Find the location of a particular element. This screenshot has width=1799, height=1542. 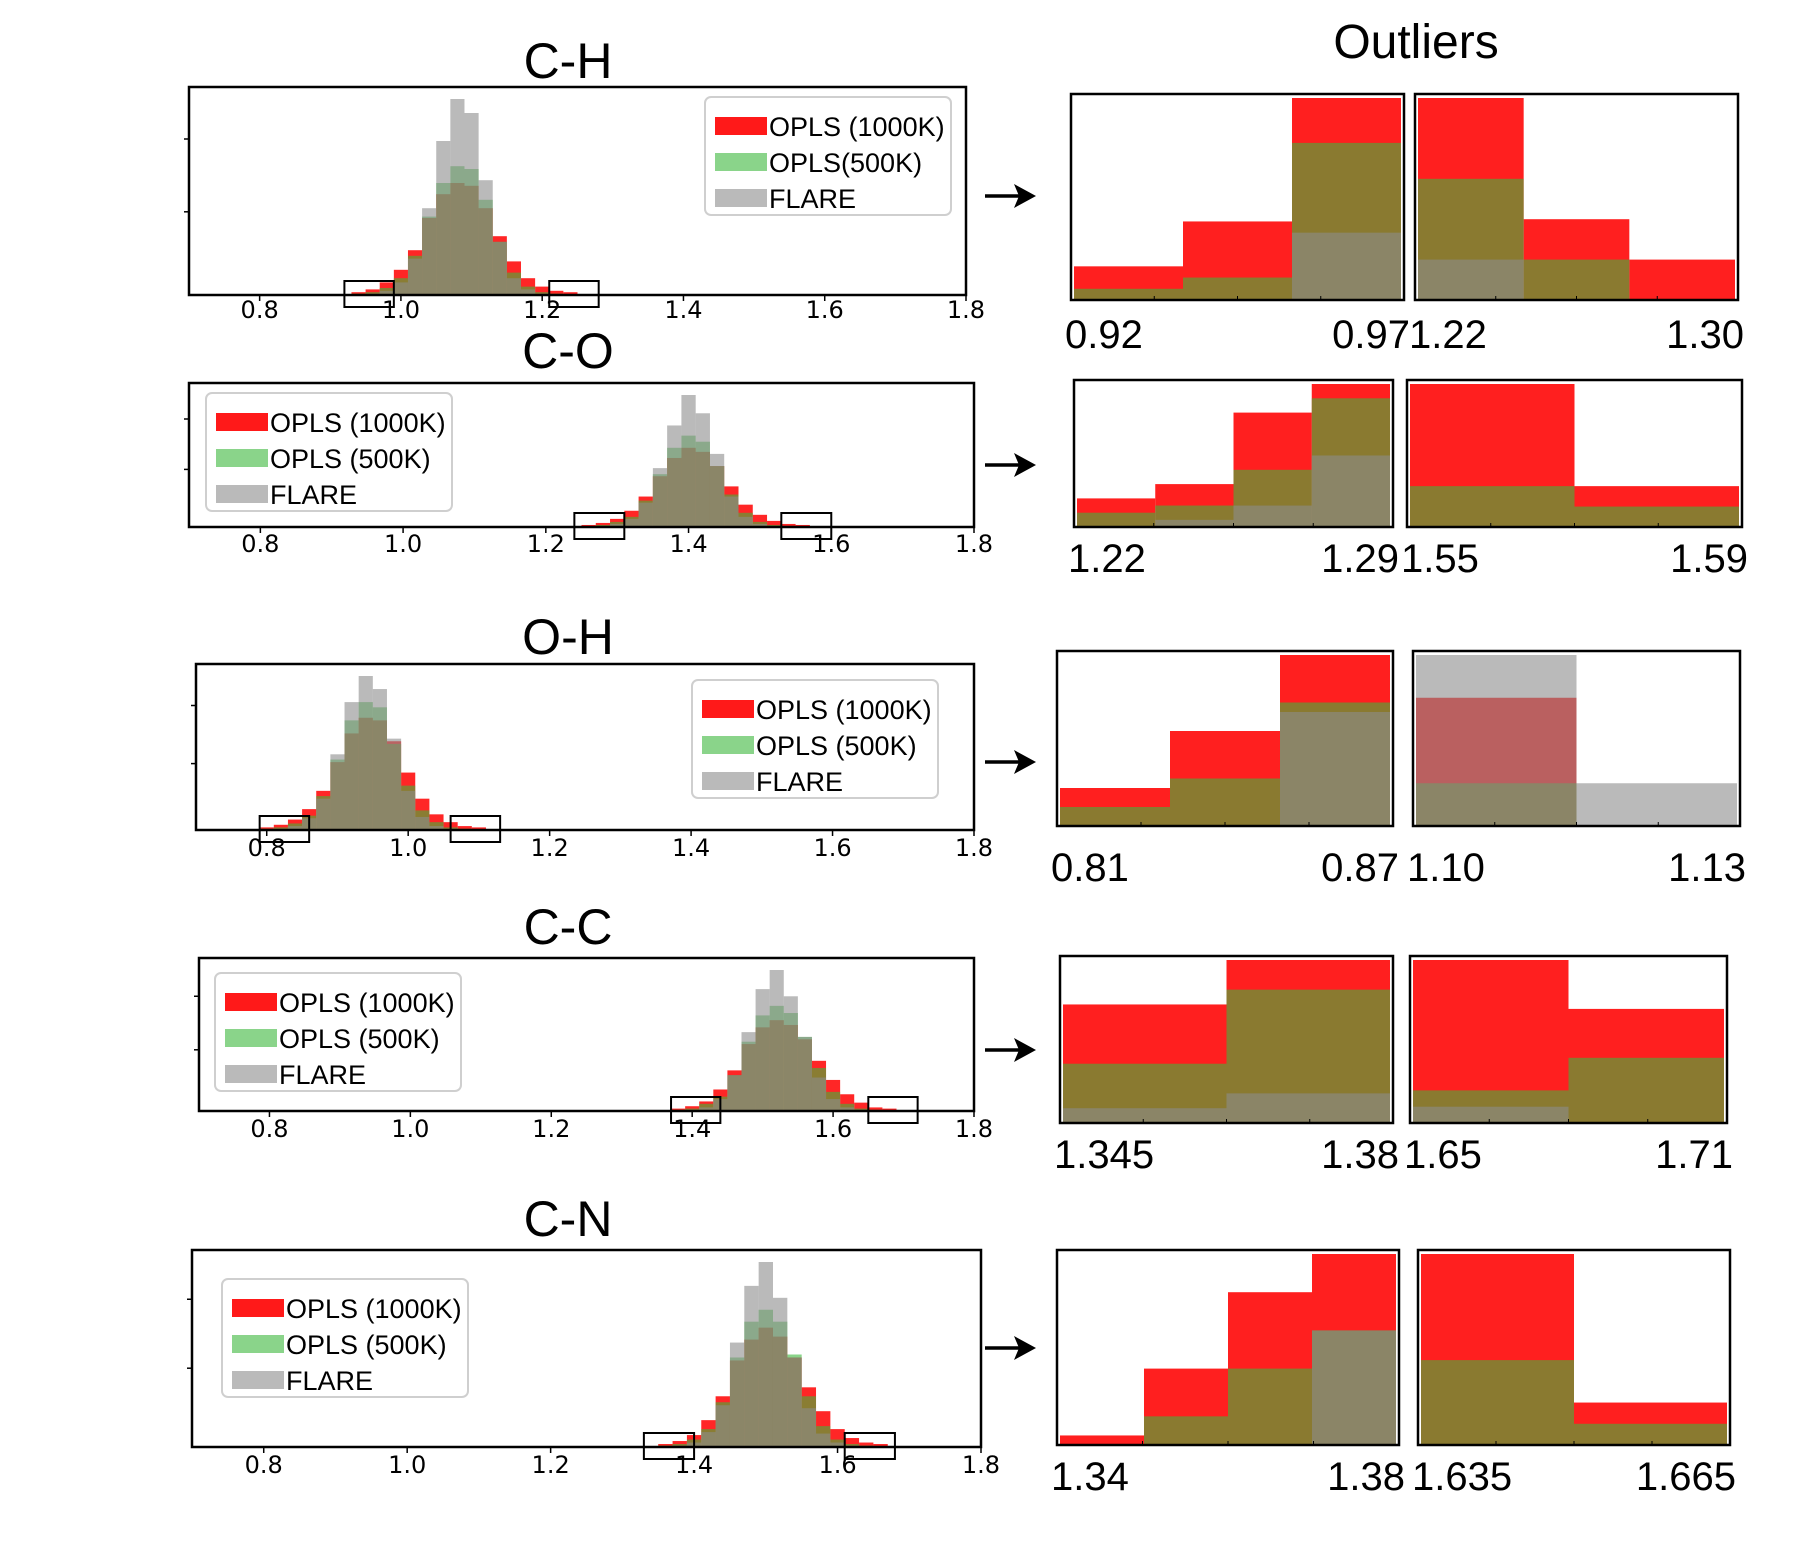

zoom-panel-left: 0.81 0.87 is located at coordinates (1225, 769).